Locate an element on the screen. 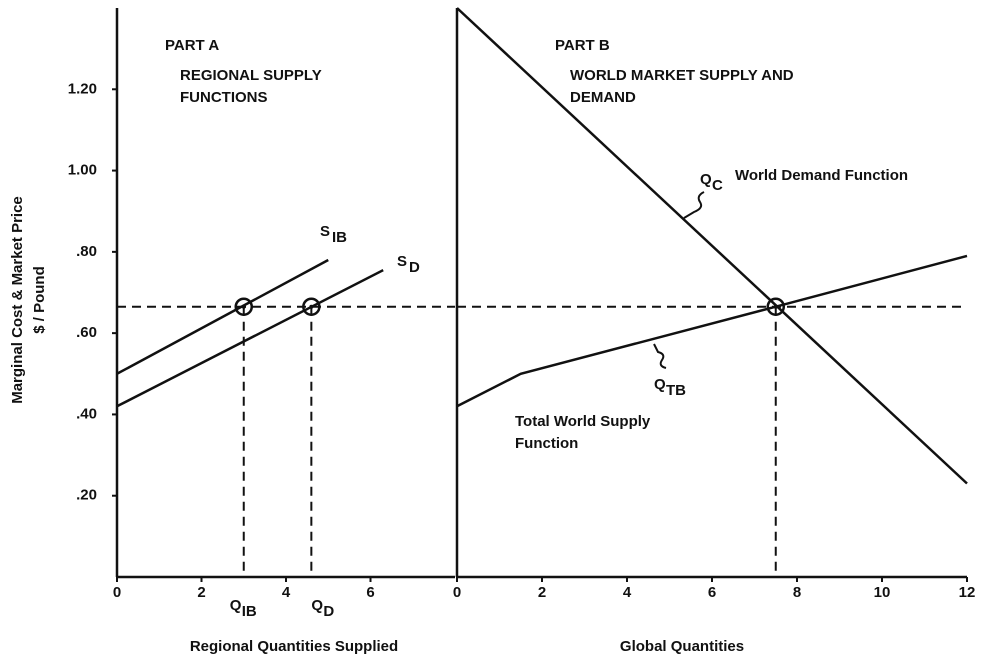 This screenshot has height=662, width=991. quantity-label-sub: D is located at coordinates (328, 611).